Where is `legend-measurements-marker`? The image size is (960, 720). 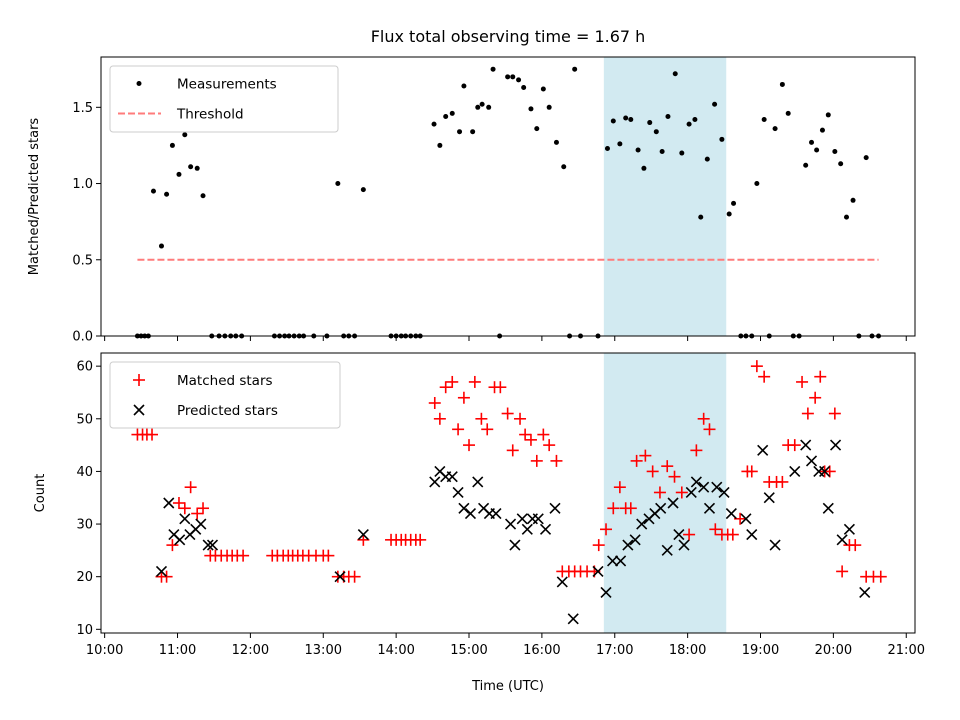
legend-measurements-marker is located at coordinates (139, 83).